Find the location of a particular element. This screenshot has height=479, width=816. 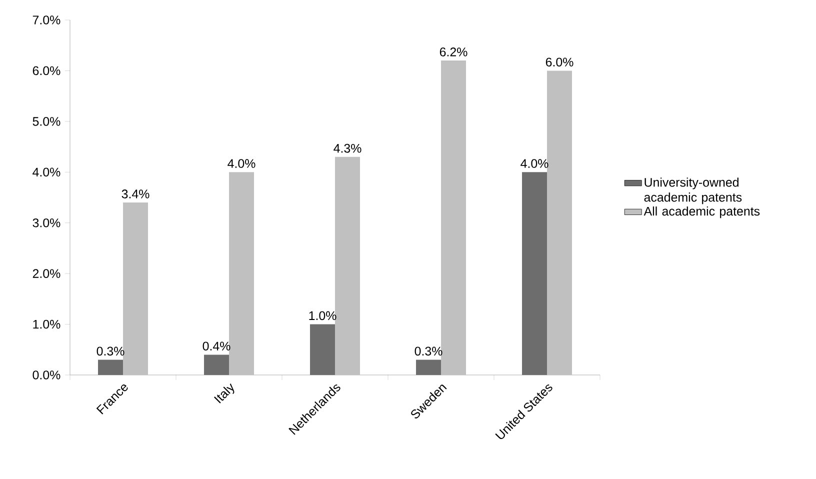

data-label: 3.4% is located at coordinates (136, 194).